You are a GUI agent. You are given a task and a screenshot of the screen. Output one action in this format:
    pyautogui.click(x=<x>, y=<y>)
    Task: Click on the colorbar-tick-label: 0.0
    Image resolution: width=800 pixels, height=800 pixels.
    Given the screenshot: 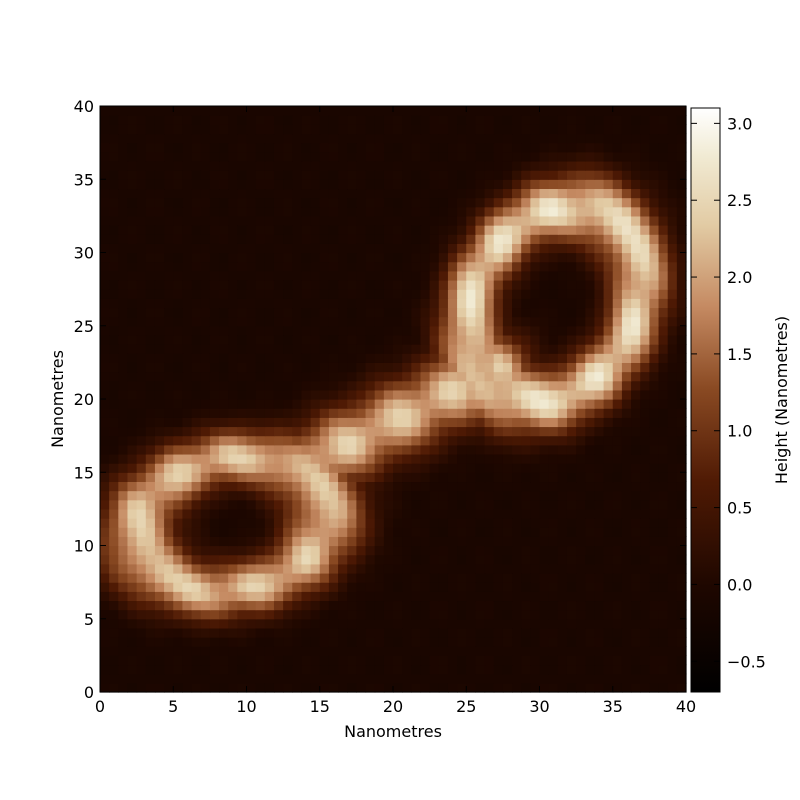 What is the action you would take?
    pyautogui.click(x=739, y=584)
    